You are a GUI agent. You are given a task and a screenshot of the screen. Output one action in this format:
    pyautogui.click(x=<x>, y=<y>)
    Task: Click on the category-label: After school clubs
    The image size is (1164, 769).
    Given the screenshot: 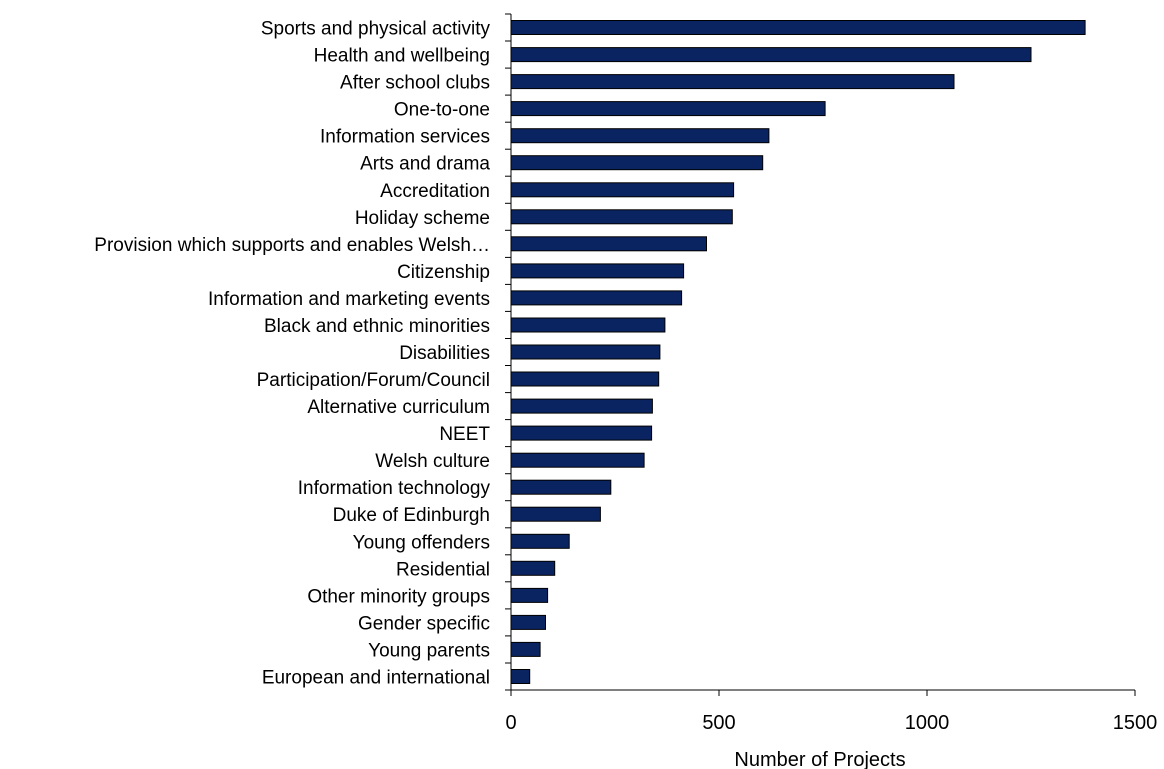 What is the action you would take?
    pyautogui.click(x=415, y=83)
    